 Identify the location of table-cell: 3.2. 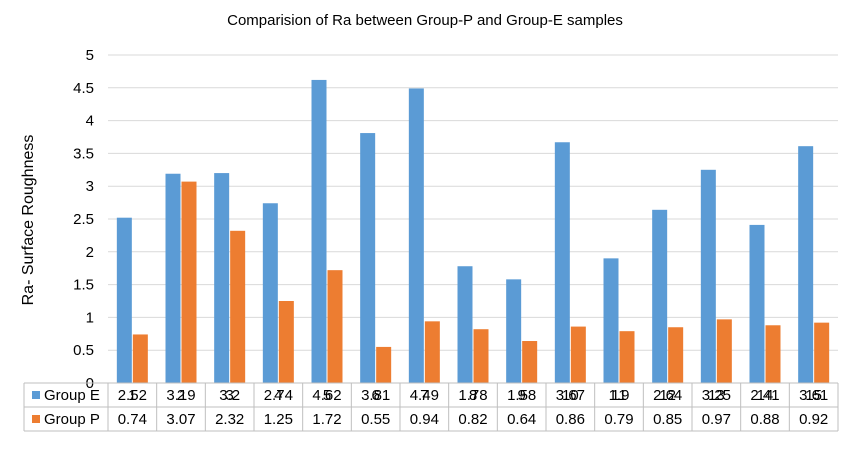
(229, 395).